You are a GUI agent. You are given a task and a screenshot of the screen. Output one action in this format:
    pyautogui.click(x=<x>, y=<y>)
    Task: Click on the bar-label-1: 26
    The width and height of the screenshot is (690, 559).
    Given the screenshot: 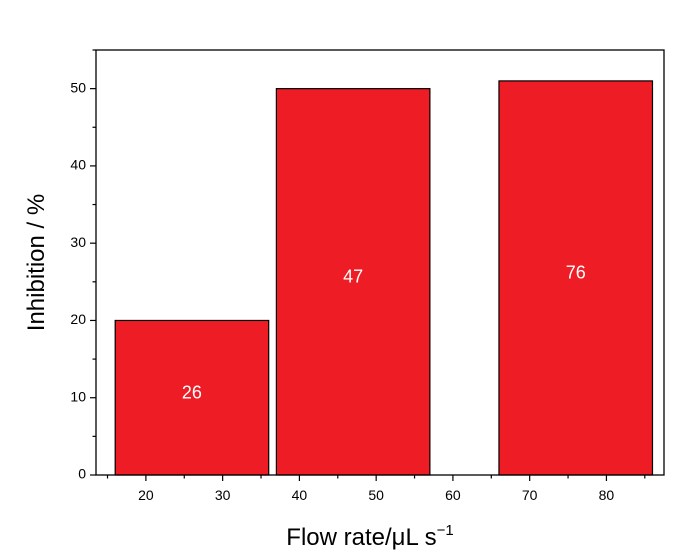 What is the action you would take?
    pyautogui.click(x=192, y=392)
    